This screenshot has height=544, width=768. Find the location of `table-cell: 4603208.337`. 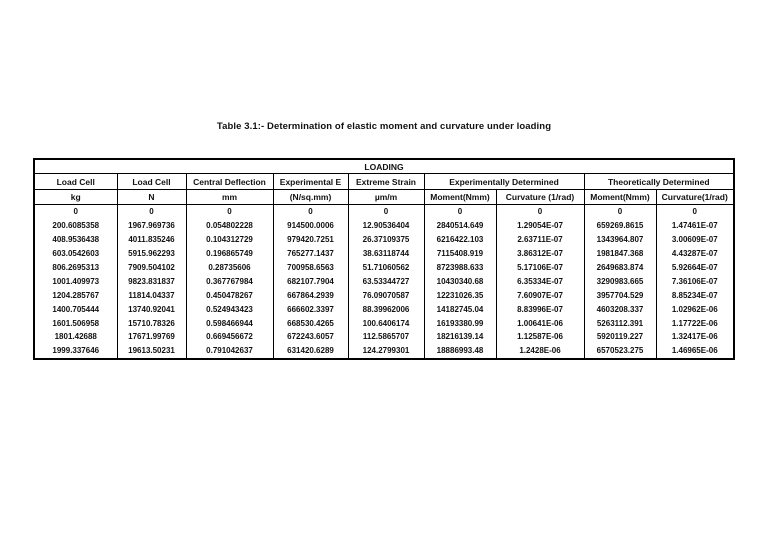

table-cell: 4603208.337 is located at coordinates (620, 309).